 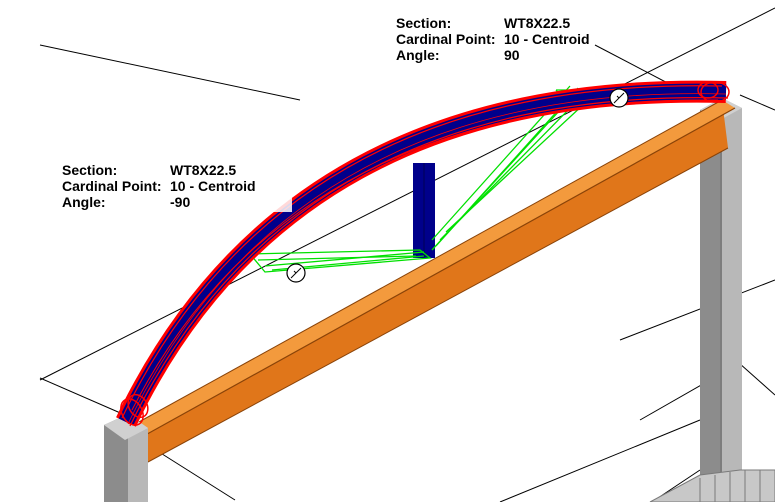 What do you see at coordinates (721, 300) in the screenshot?
I see `right-column` at bounding box center [721, 300].